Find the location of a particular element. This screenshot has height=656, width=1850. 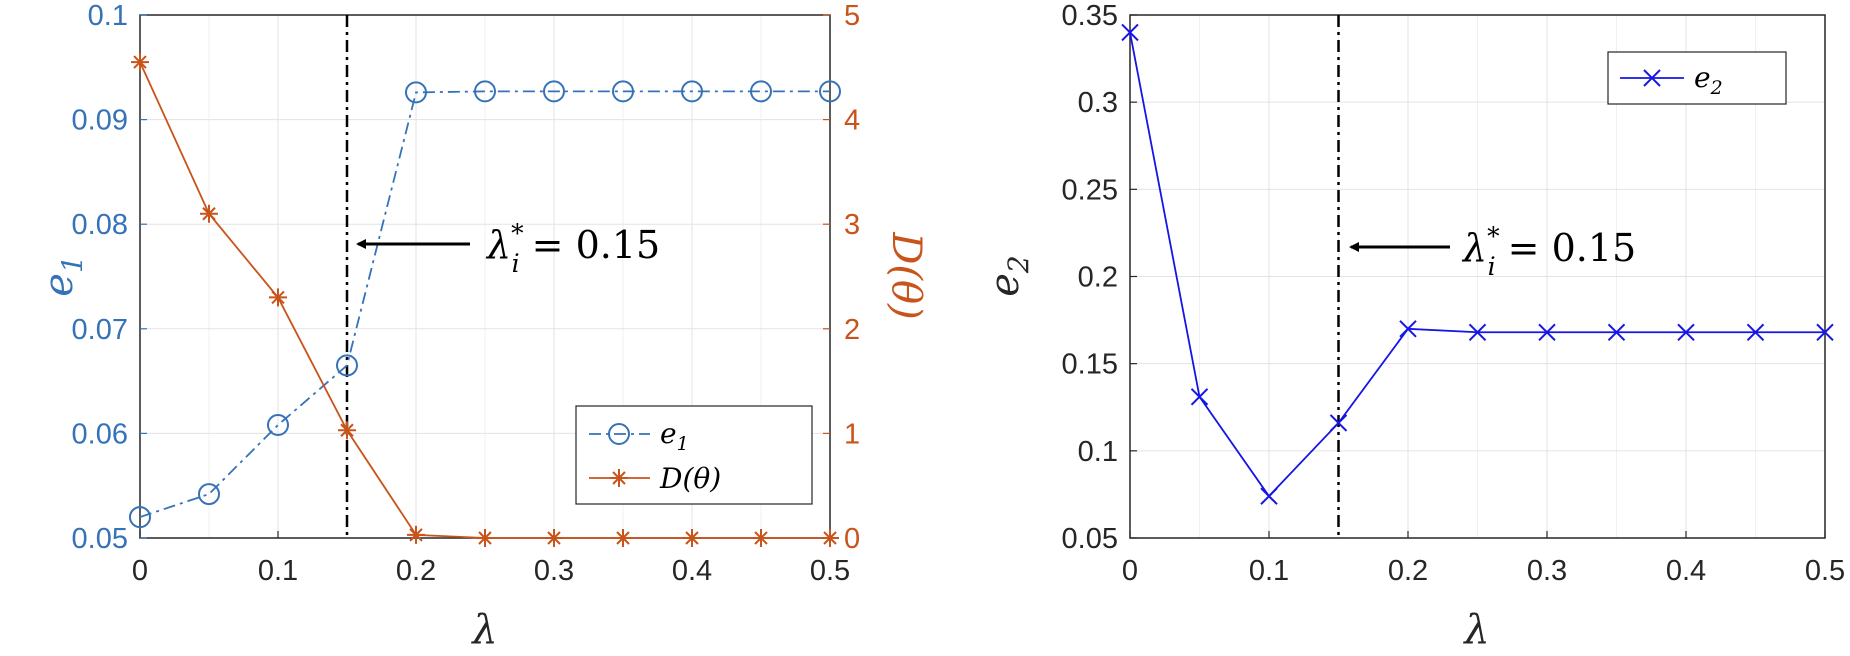

right-y-ticks: 0.05 0.1 0.15 0.2 0.25 0.3 0.35 is located at coordinates (1099, 277).